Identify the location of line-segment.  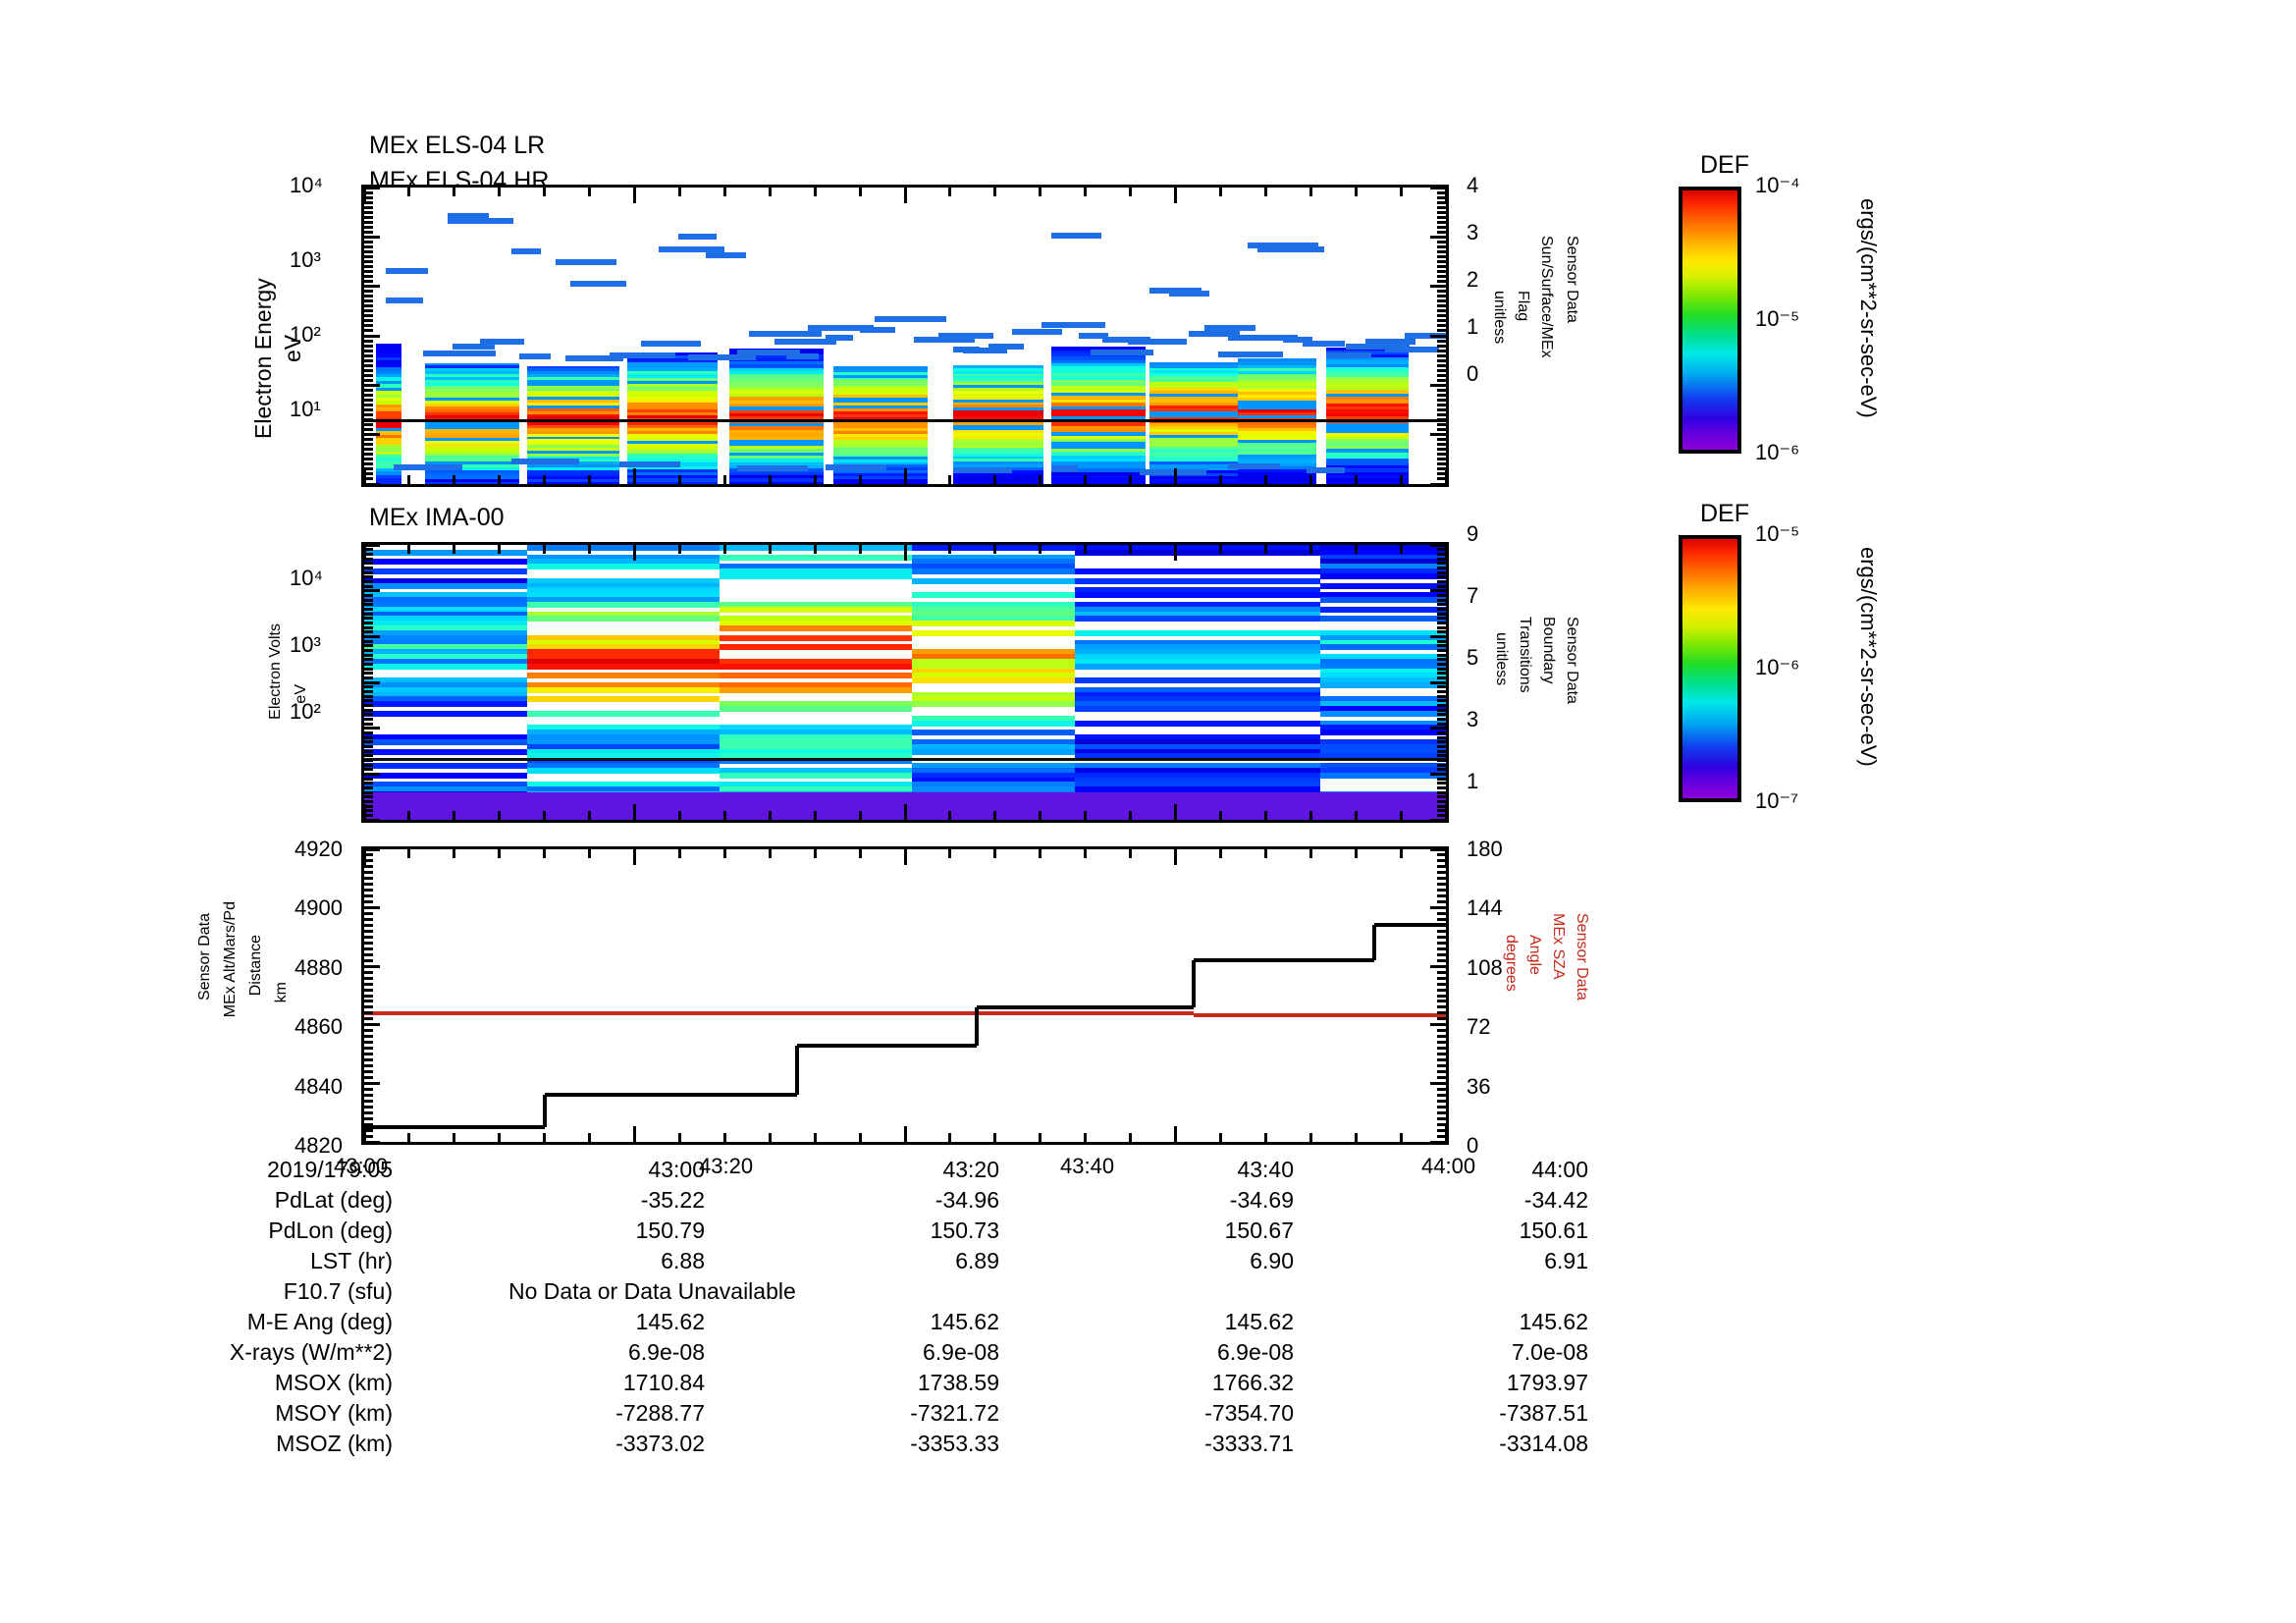
(1320, 1015).